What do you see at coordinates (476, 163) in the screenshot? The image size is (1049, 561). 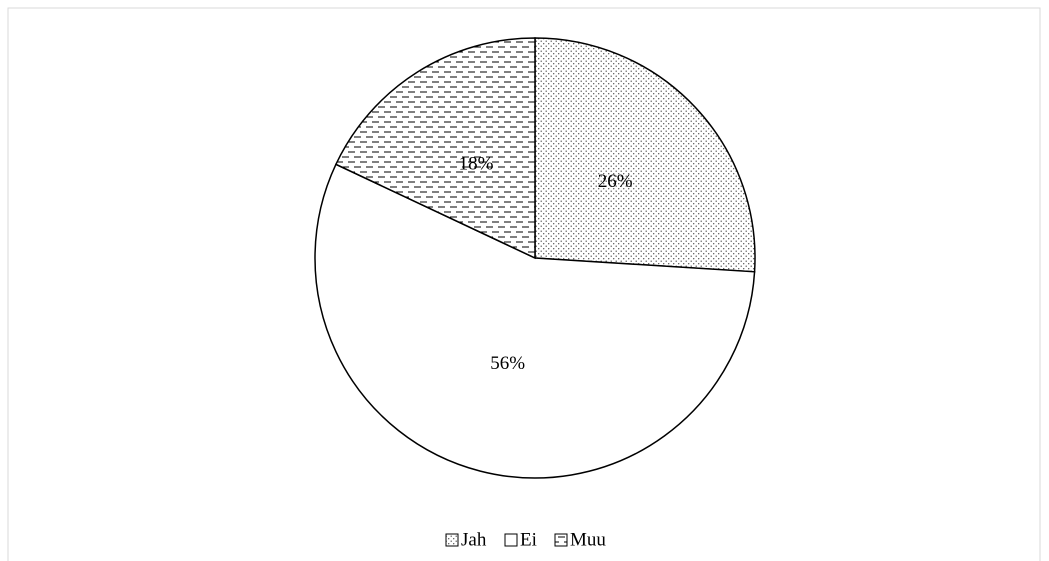 I see `data-label: 18%` at bounding box center [476, 163].